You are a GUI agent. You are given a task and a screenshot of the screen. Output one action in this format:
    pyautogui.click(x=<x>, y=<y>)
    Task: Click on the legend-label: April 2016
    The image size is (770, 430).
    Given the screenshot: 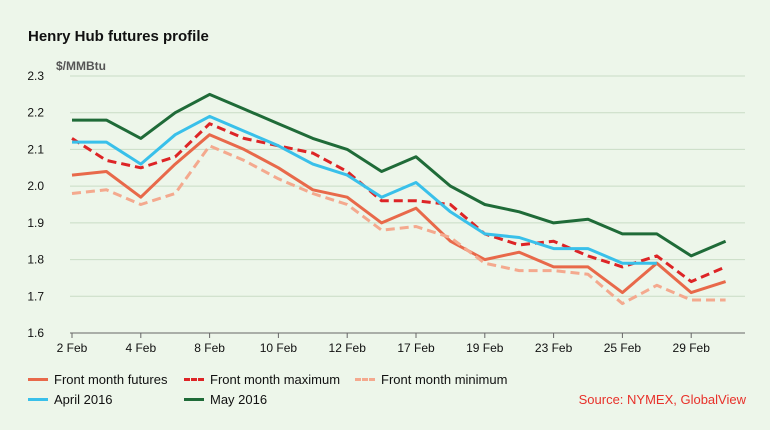 What is the action you would take?
    pyautogui.click(x=83, y=399)
    